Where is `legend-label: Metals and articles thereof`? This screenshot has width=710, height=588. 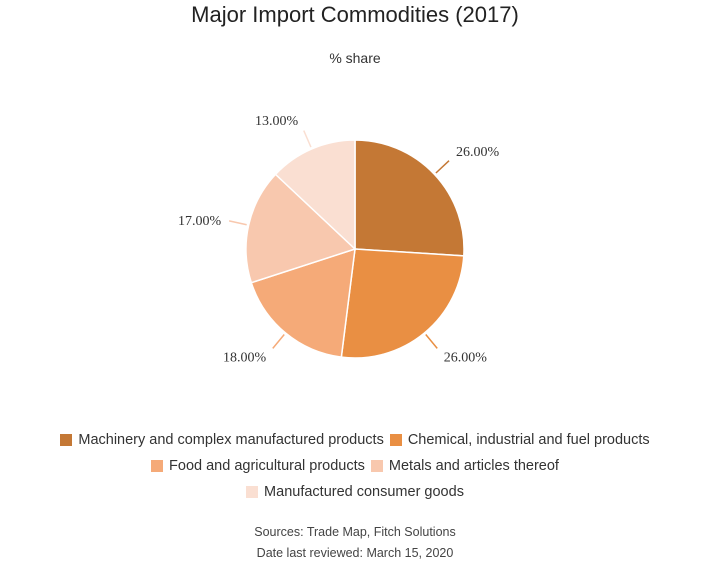 legend-label: Metals and articles thereof is located at coordinates (473, 466).